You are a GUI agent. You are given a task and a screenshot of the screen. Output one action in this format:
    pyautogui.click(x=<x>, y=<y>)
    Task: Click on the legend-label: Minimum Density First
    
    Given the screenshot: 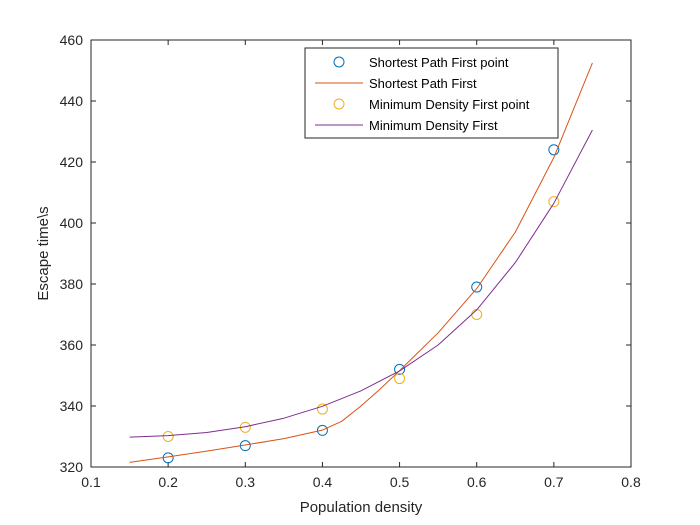 What is the action you would take?
    pyautogui.click(x=433, y=125)
    